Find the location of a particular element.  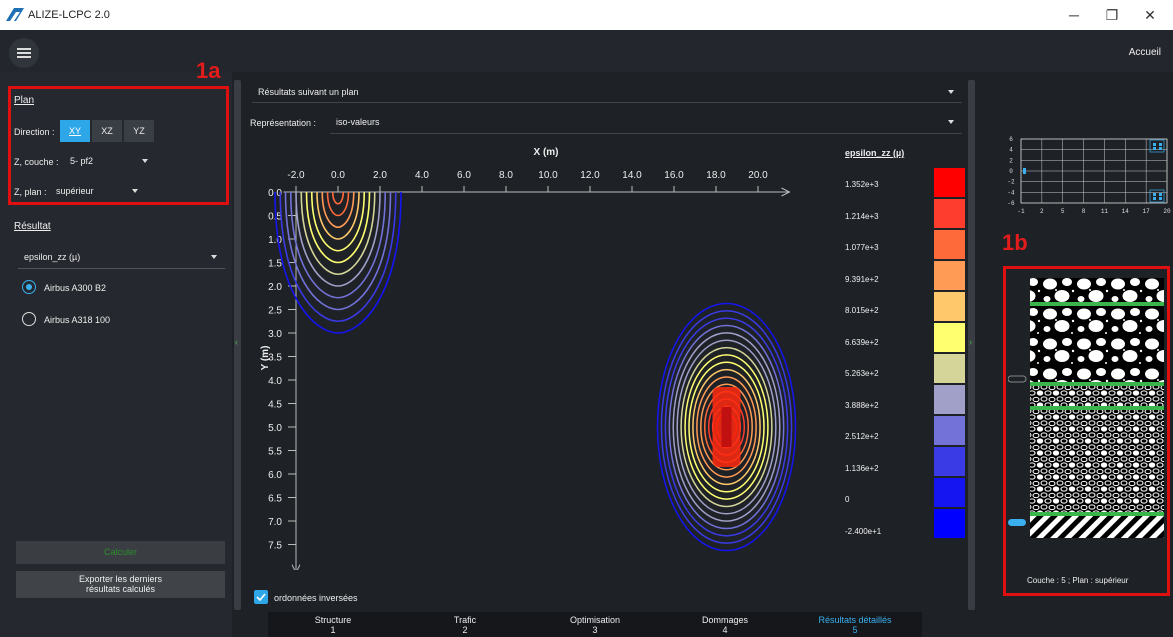

y-tick-label: 7.5 is located at coordinates (275, 546).